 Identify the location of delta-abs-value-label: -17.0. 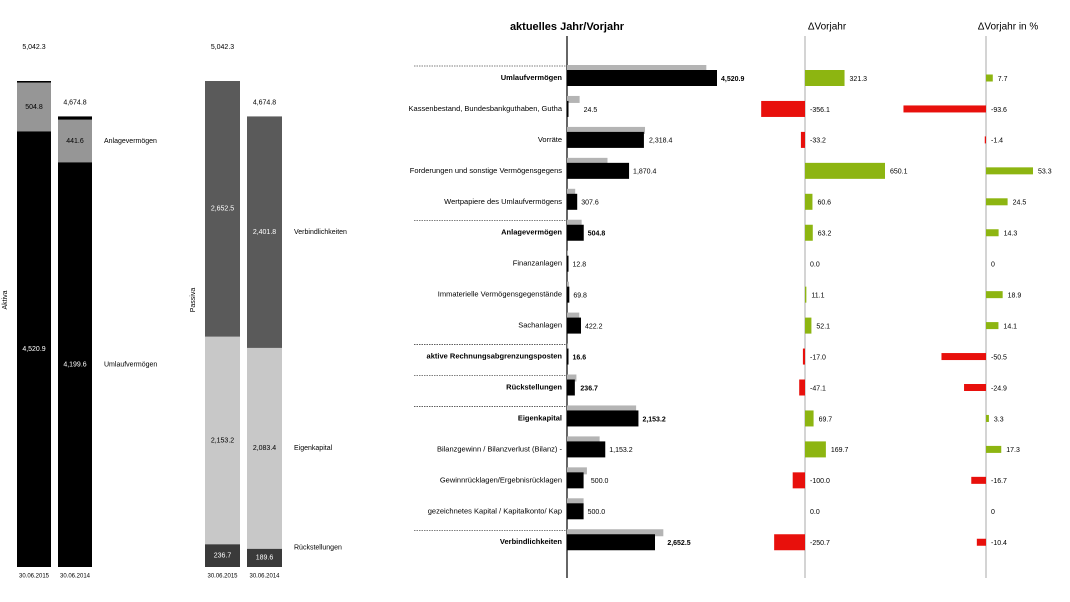
(818, 357).